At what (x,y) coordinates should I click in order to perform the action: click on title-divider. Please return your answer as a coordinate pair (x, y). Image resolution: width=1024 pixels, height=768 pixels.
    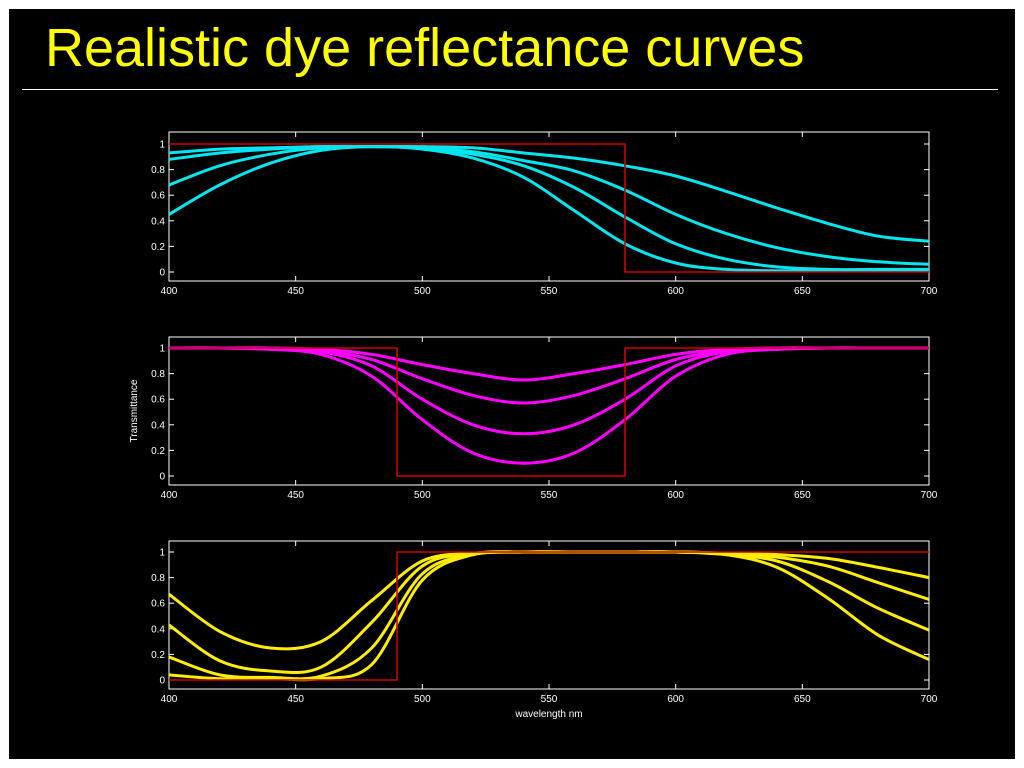
    Looking at the image, I should click on (510, 89).